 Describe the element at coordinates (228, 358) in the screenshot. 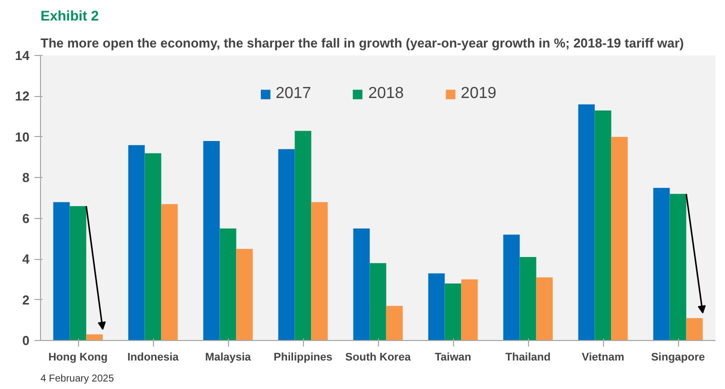

I see `x-tick-label: Malaysia` at that location.